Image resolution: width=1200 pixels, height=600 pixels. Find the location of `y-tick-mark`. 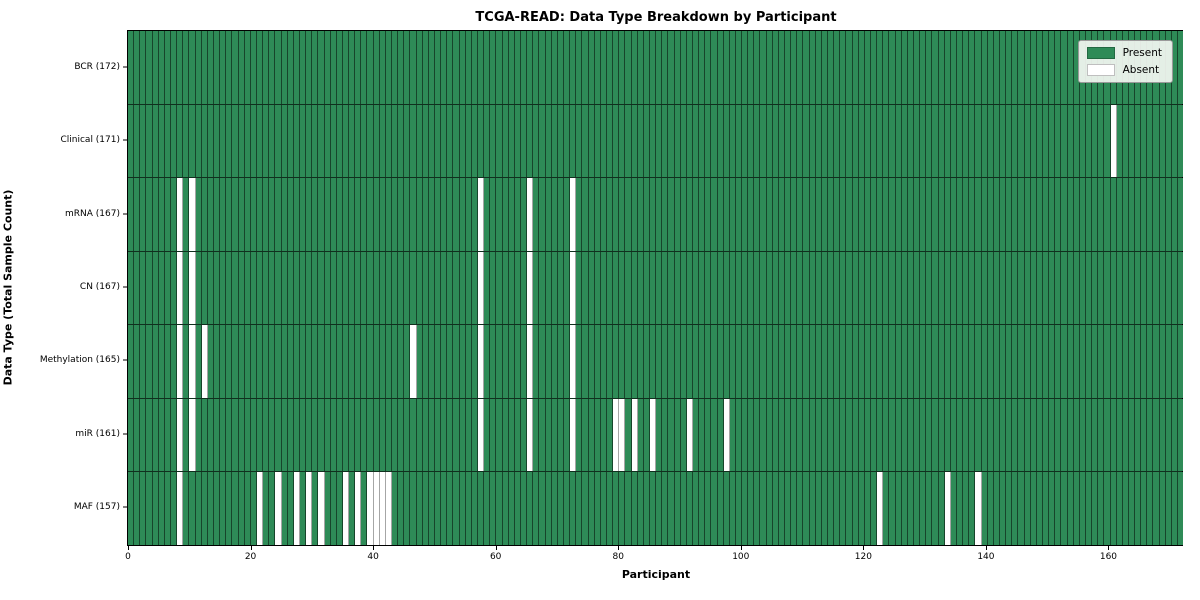

y-tick-mark is located at coordinates (125, 434).